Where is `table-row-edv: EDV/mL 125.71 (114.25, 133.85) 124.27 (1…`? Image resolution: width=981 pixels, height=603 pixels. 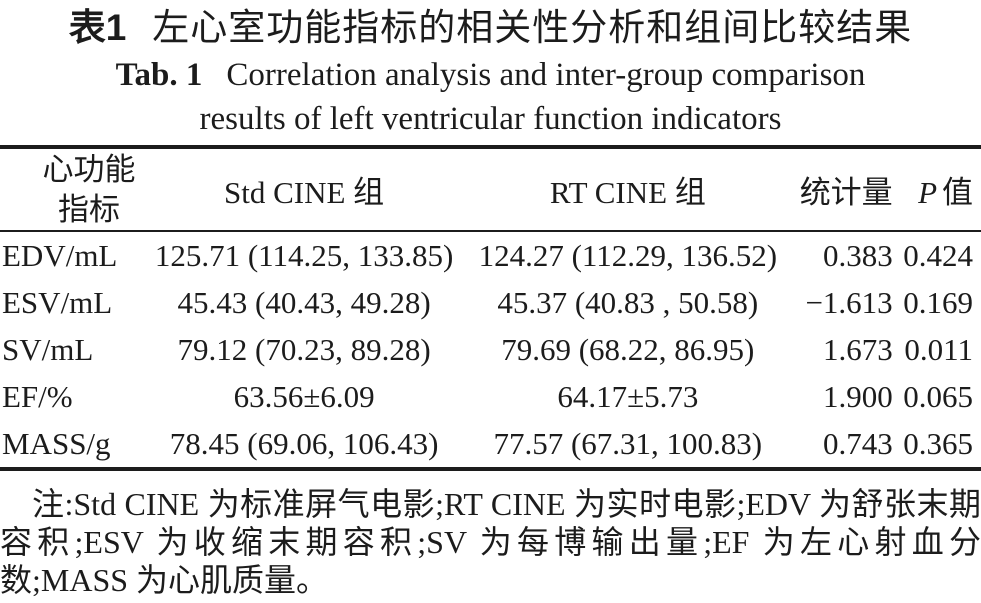
table-row-edv: EDV/mL 125.71 (114.25, 133.85) 124.27 (1… is located at coordinates (490, 255).